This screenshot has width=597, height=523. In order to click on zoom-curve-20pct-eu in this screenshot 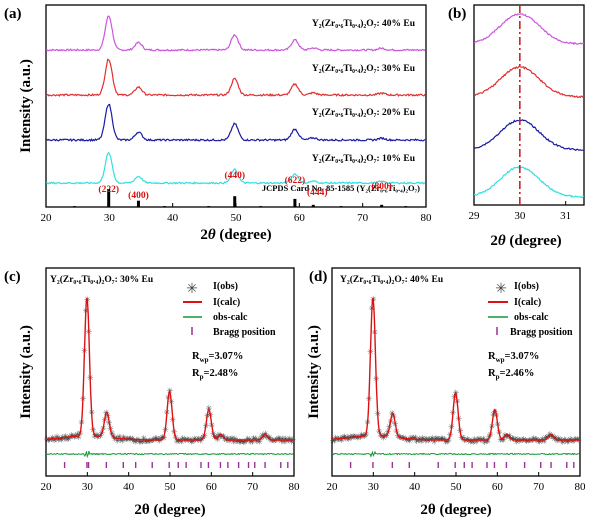, I will do `click(529, 135)`.